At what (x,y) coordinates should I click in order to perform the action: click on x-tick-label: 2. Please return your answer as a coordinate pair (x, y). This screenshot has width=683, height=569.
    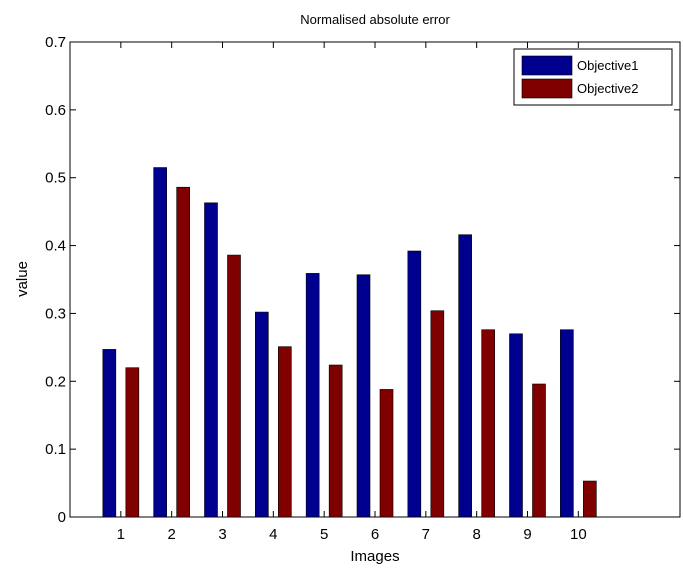
    Looking at the image, I should click on (171, 534).